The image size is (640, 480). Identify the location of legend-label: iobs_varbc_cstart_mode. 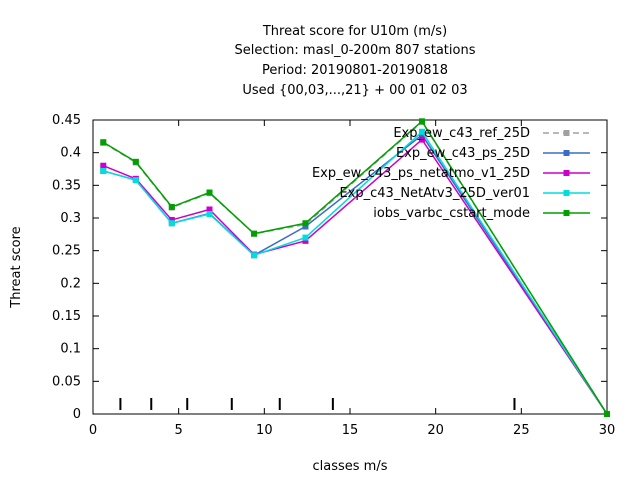
(451, 213).